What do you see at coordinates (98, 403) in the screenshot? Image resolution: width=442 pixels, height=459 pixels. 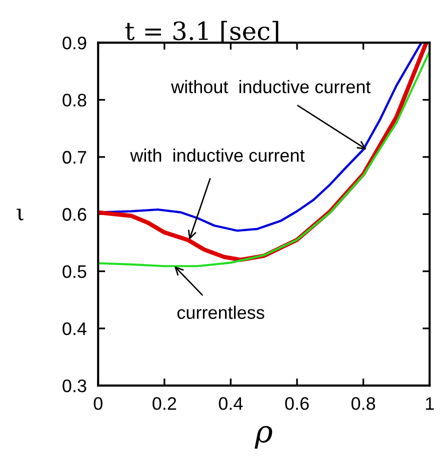 I see `x-tick-label: 0` at bounding box center [98, 403].